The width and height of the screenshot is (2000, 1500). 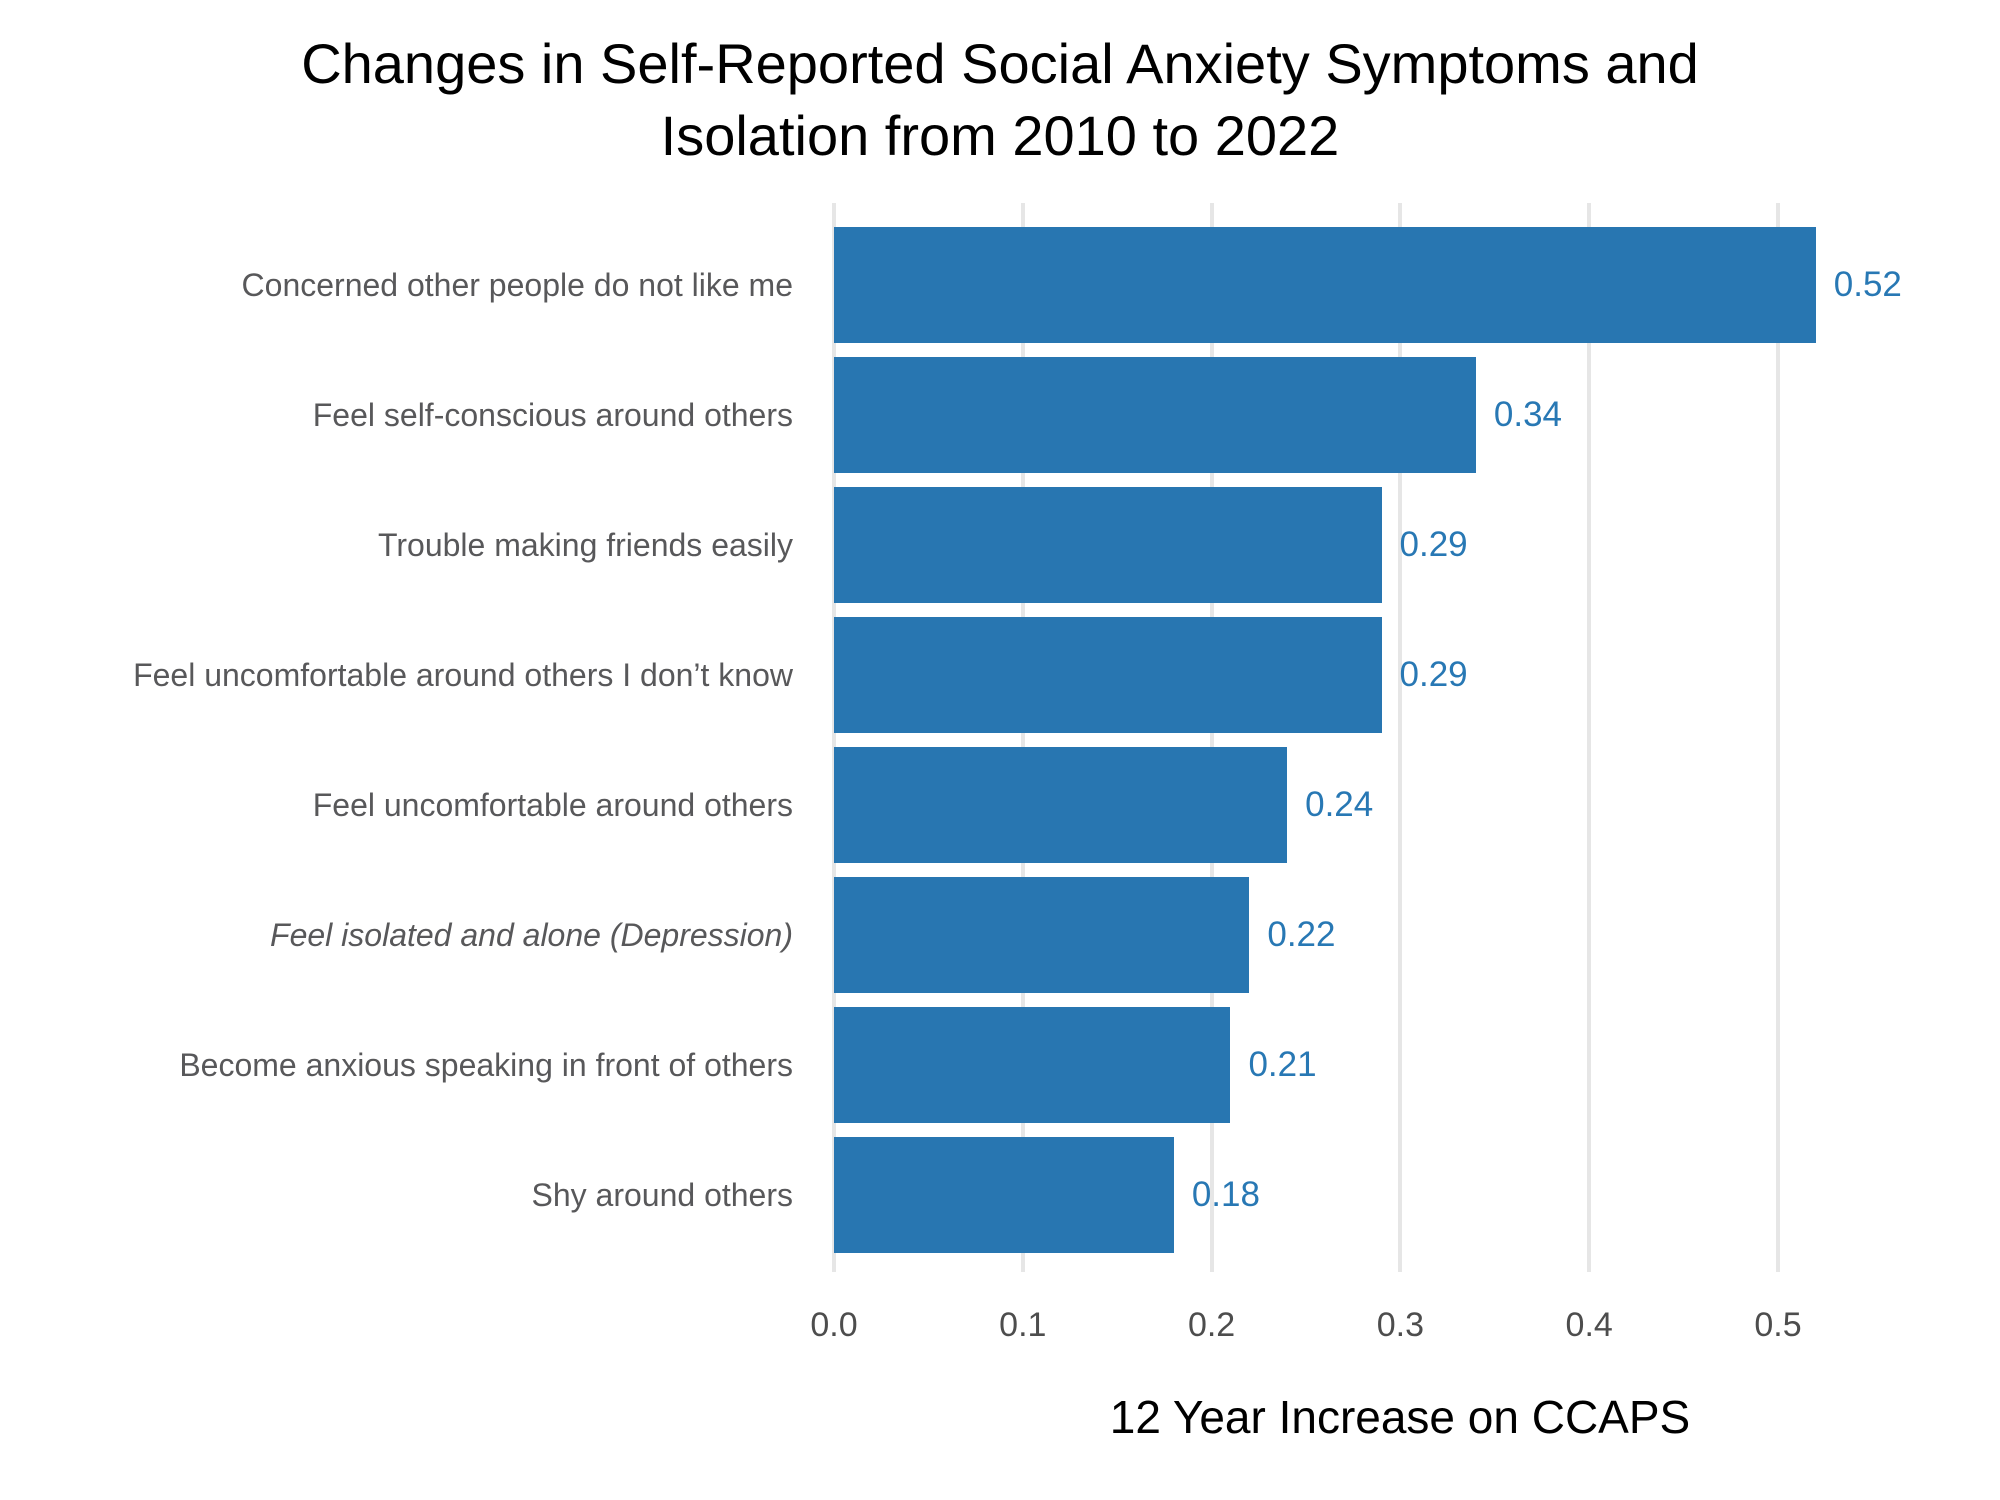 I want to click on gridline-x-0.3, so click(x=1400, y=737).